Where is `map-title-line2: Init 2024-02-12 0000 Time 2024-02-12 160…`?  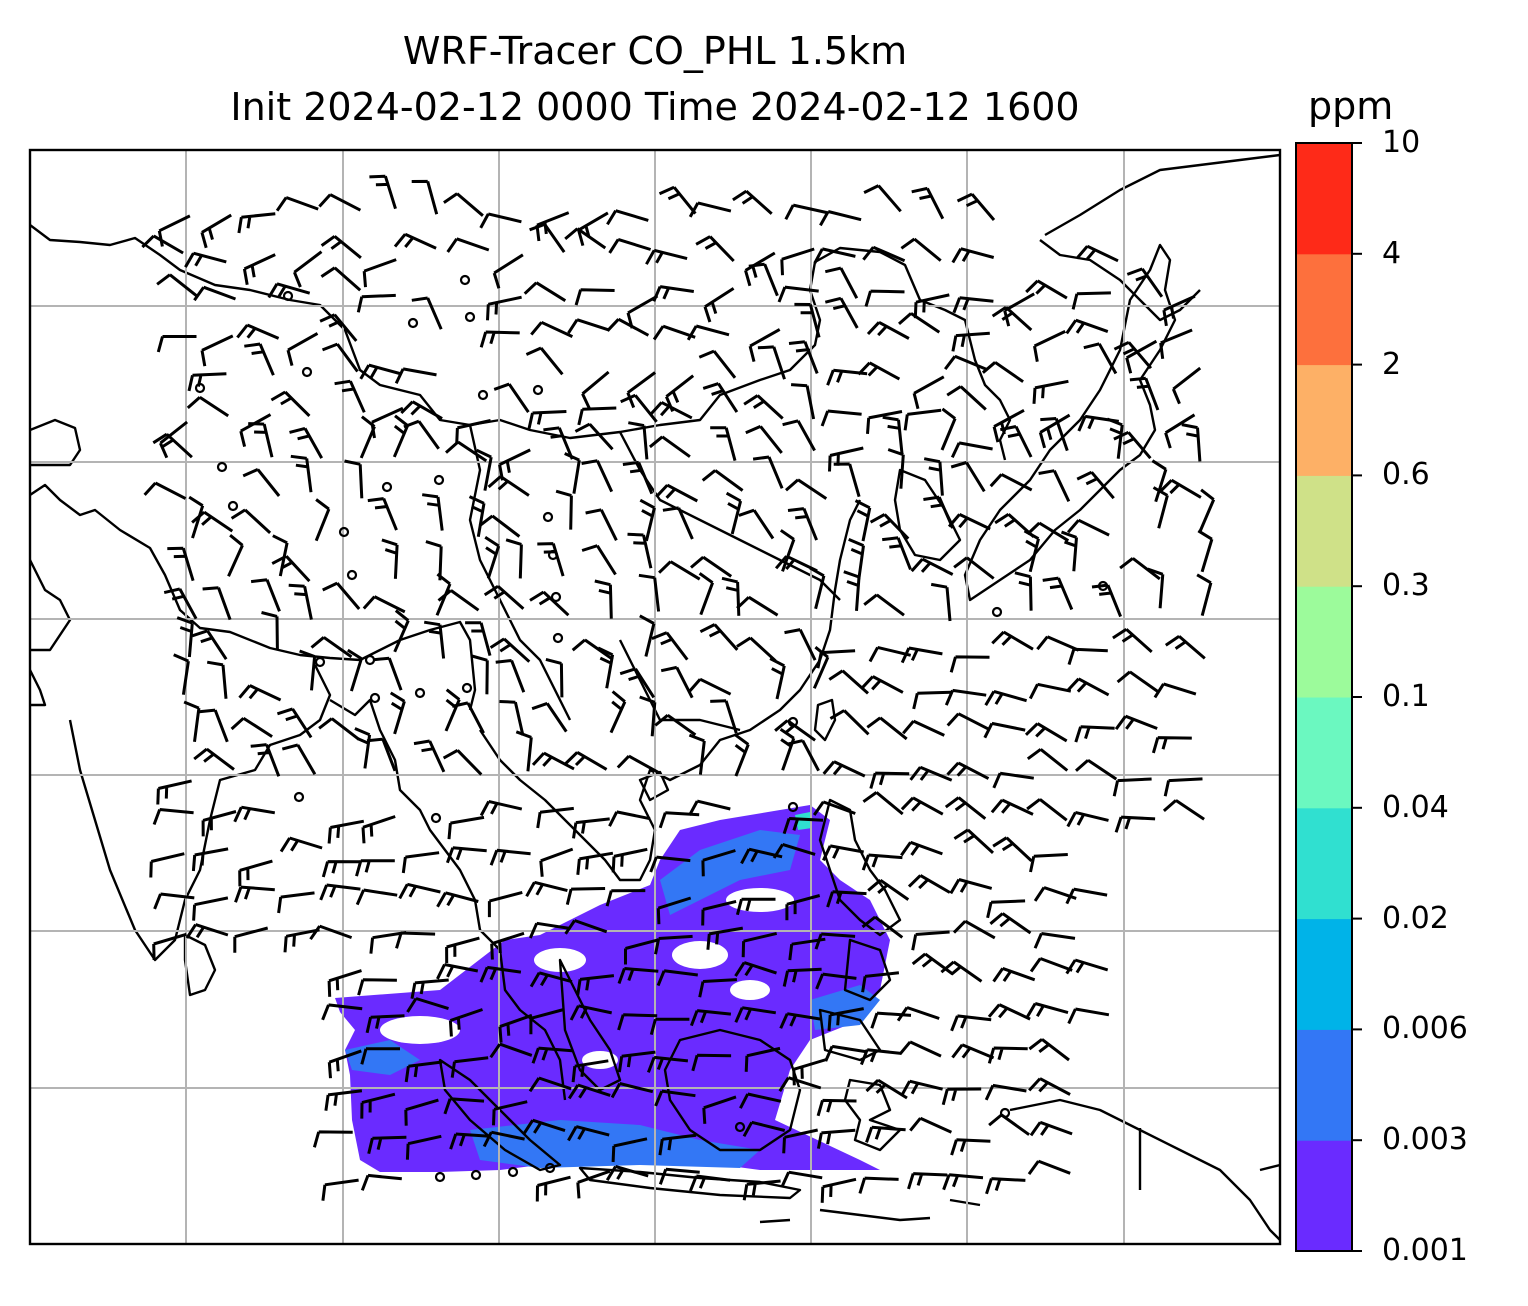 map-title-line2: Init 2024-02-12 0000 Time 2024-02-12 160… is located at coordinates (655, 107).